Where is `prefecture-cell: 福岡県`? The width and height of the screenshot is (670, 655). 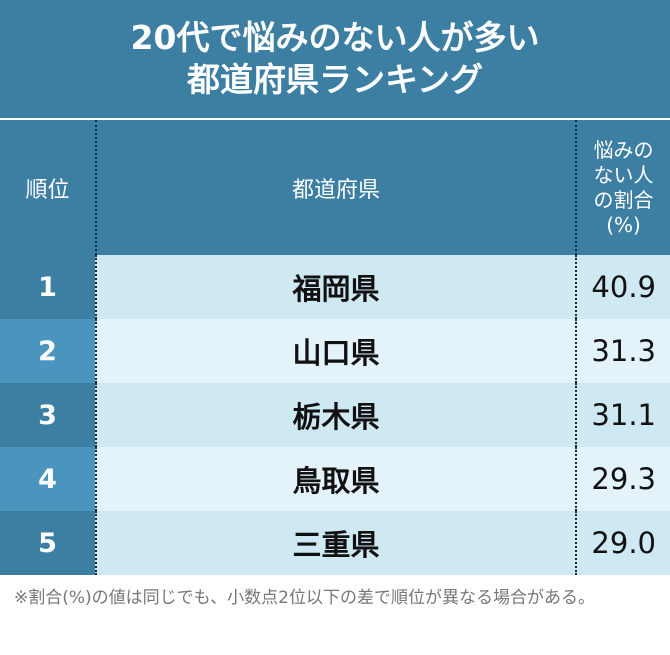 prefecture-cell: 福岡県 is located at coordinates (336, 287).